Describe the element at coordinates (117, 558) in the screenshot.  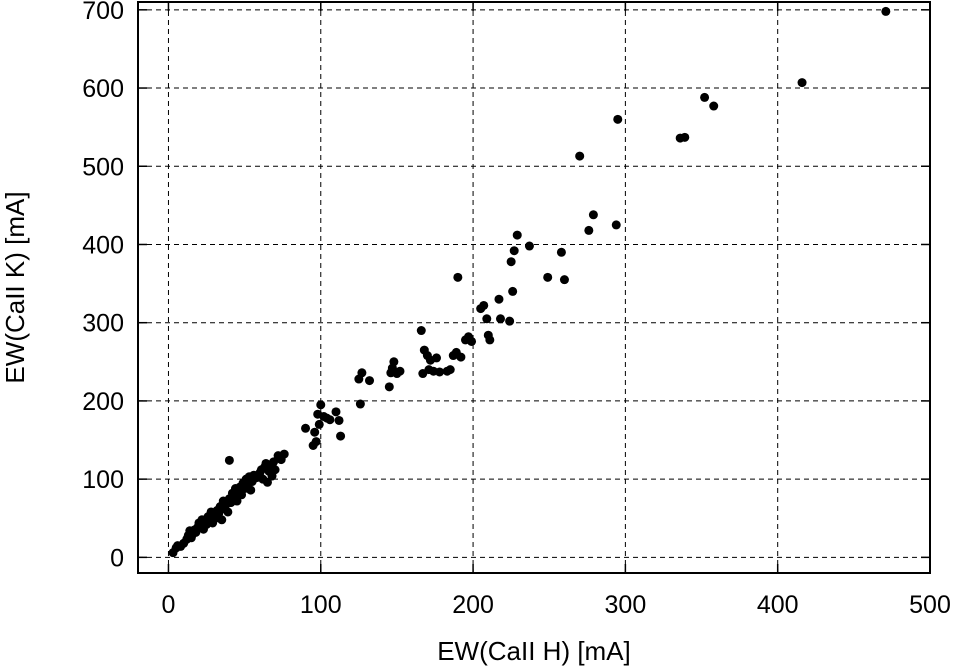
I see `y-tick-label: 0` at that location.